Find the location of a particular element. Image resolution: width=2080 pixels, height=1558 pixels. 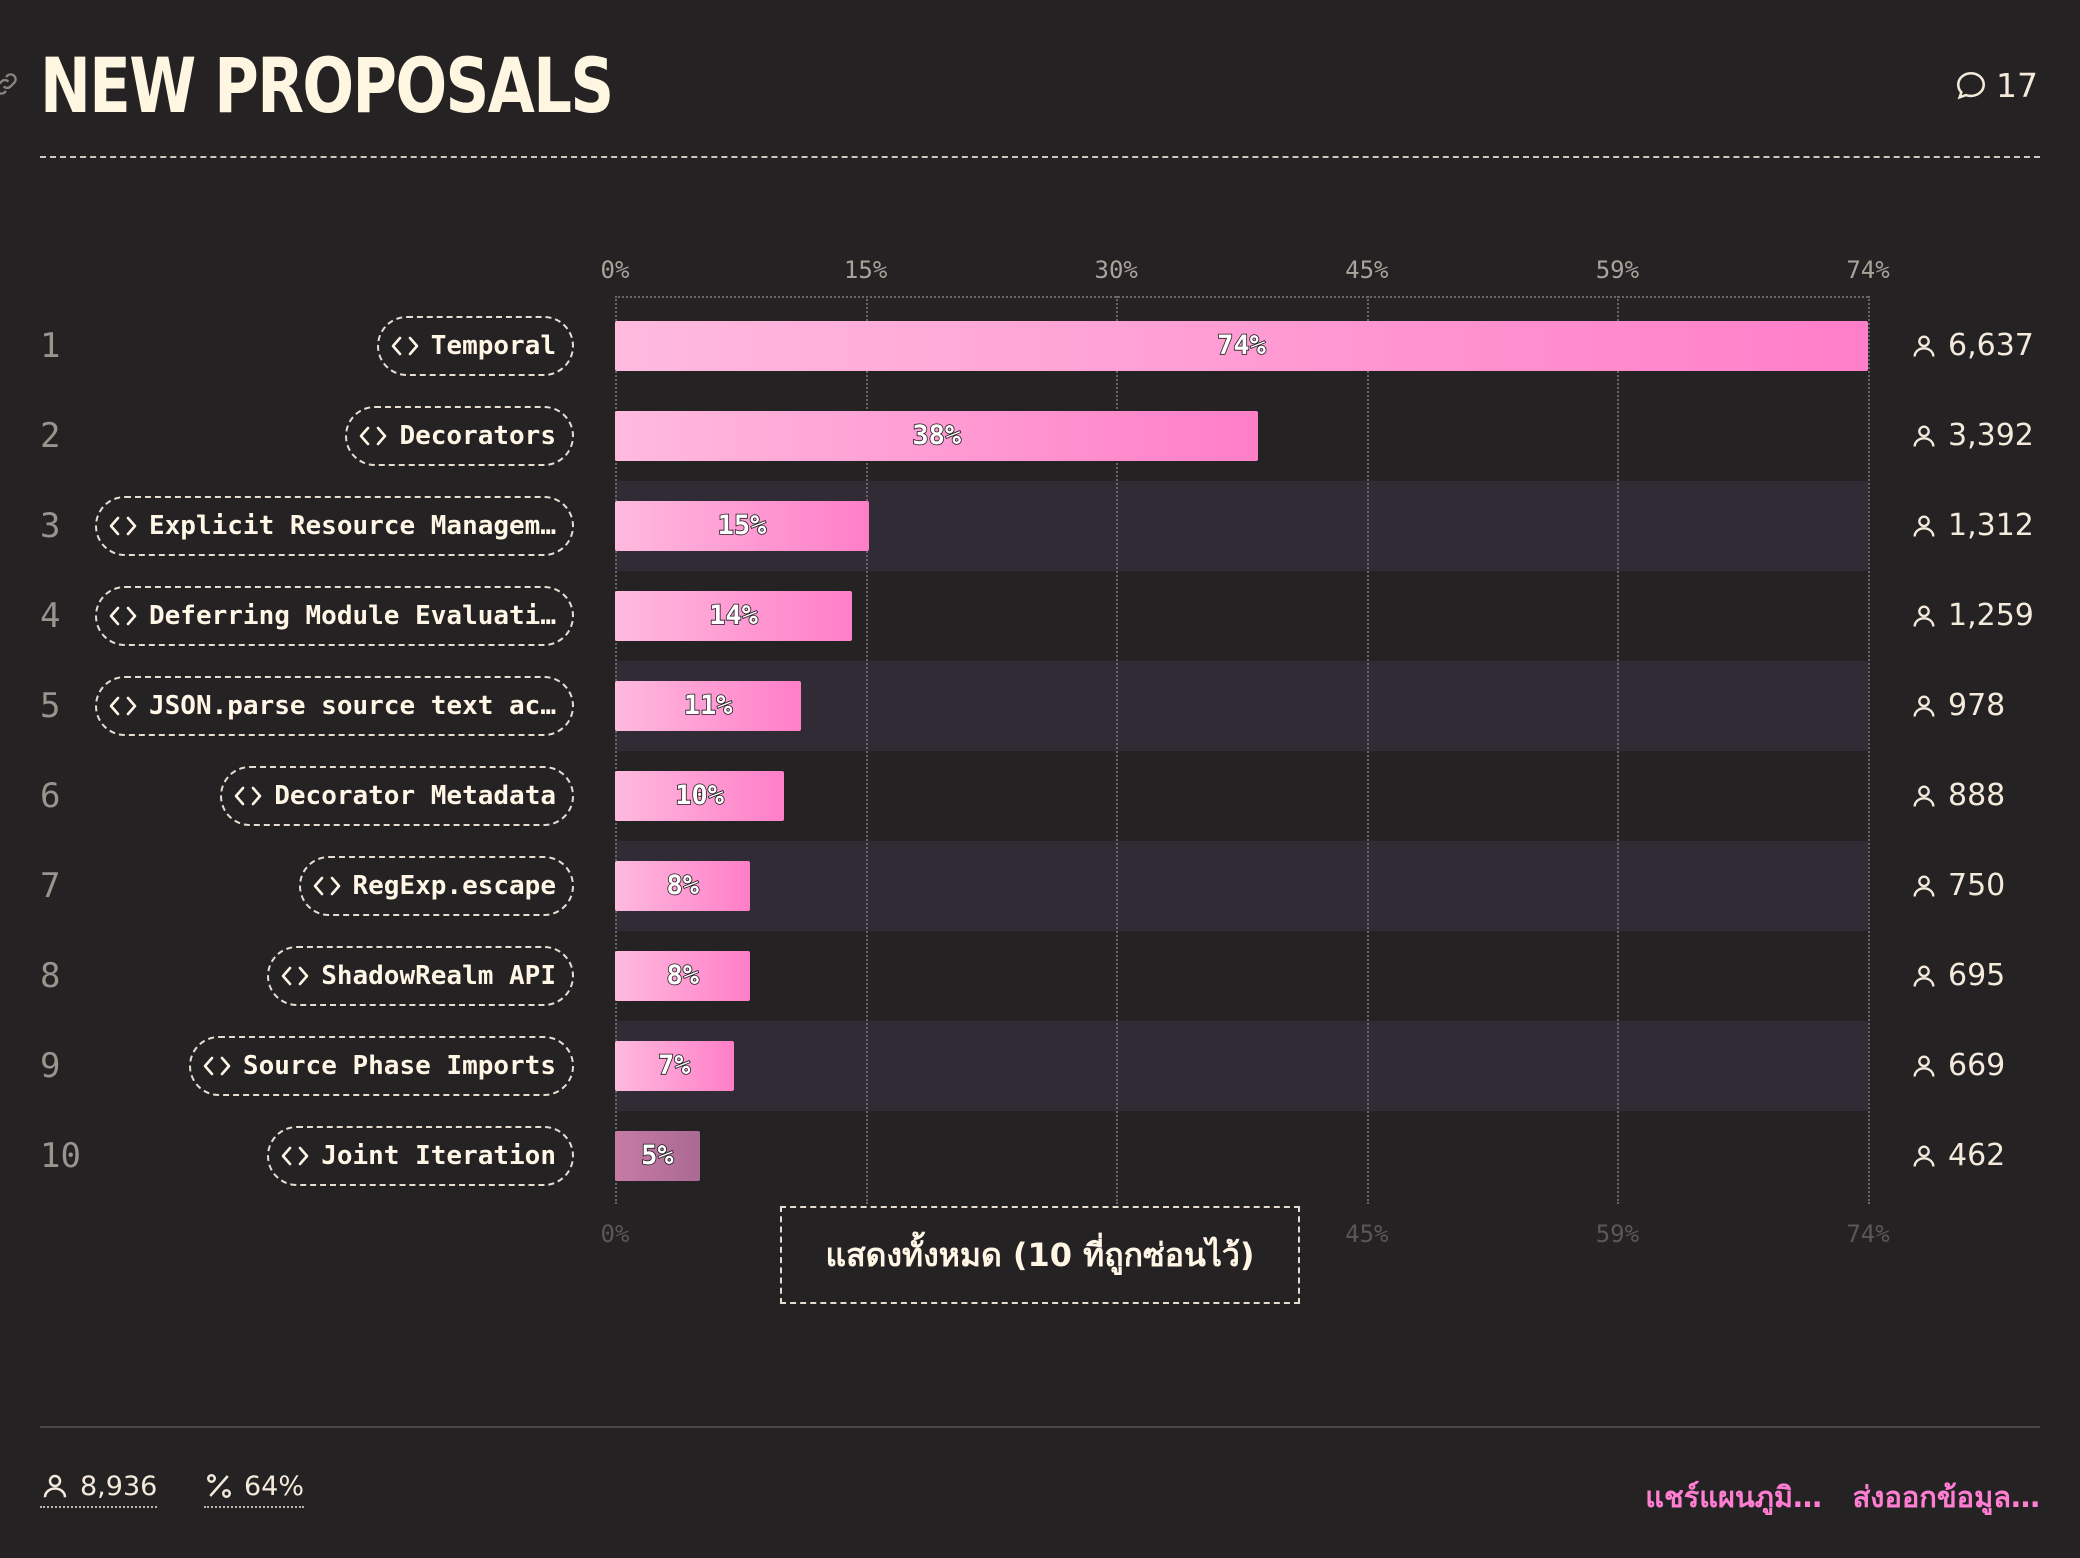

x-axis-top-line is located at coordinates (1241, 297).